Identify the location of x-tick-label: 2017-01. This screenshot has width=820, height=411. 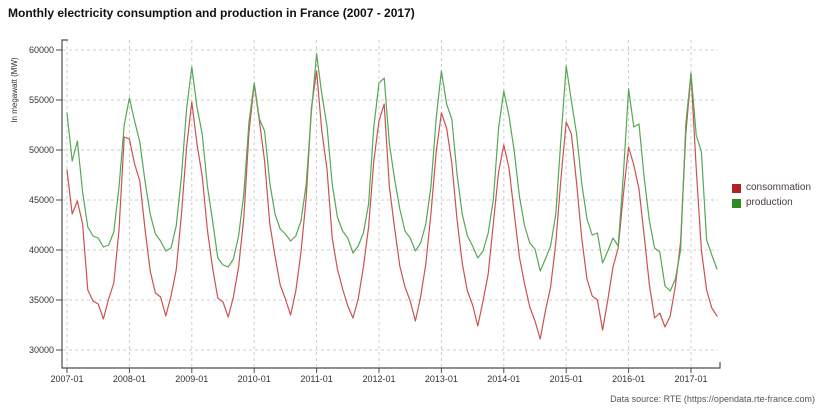
(690, 379).